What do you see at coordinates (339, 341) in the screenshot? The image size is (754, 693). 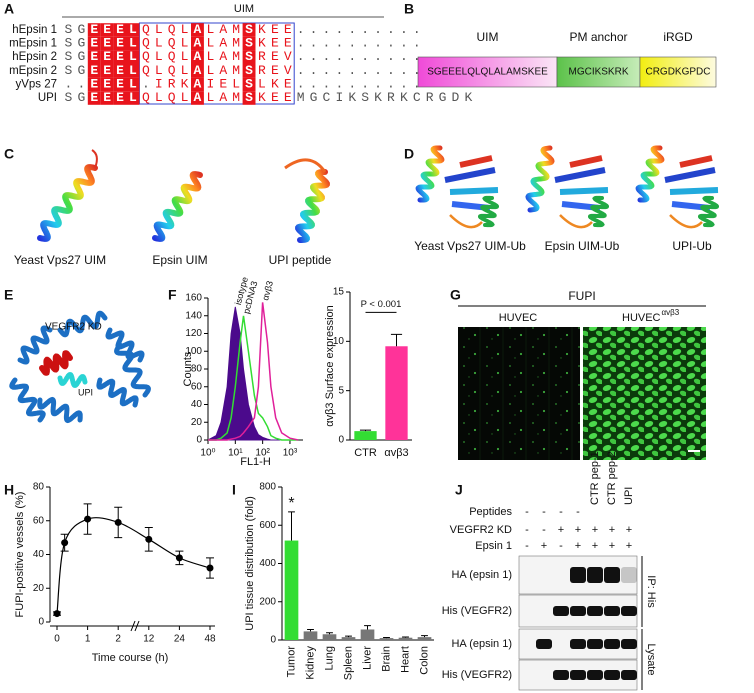 I see `y-tick-label: 10` at bounding box center [339, 341].